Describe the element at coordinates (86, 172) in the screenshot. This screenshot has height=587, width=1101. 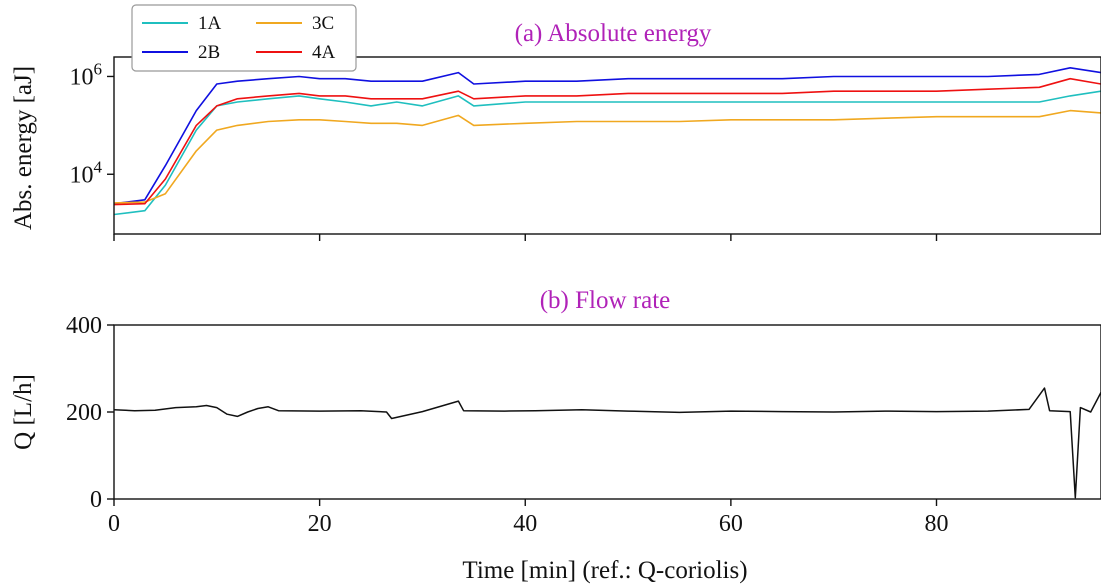
I see `panel-a-y-tick-label: 10⁴` at that location.